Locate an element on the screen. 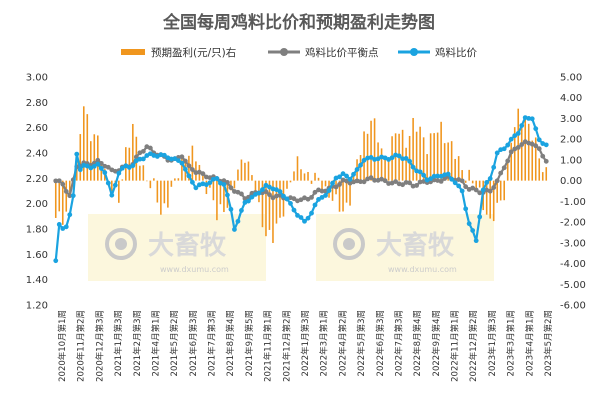 This screenshot has width=598, height=413. x-tick-label: 2023年4月第1周 is located at coordinates (529, 343).